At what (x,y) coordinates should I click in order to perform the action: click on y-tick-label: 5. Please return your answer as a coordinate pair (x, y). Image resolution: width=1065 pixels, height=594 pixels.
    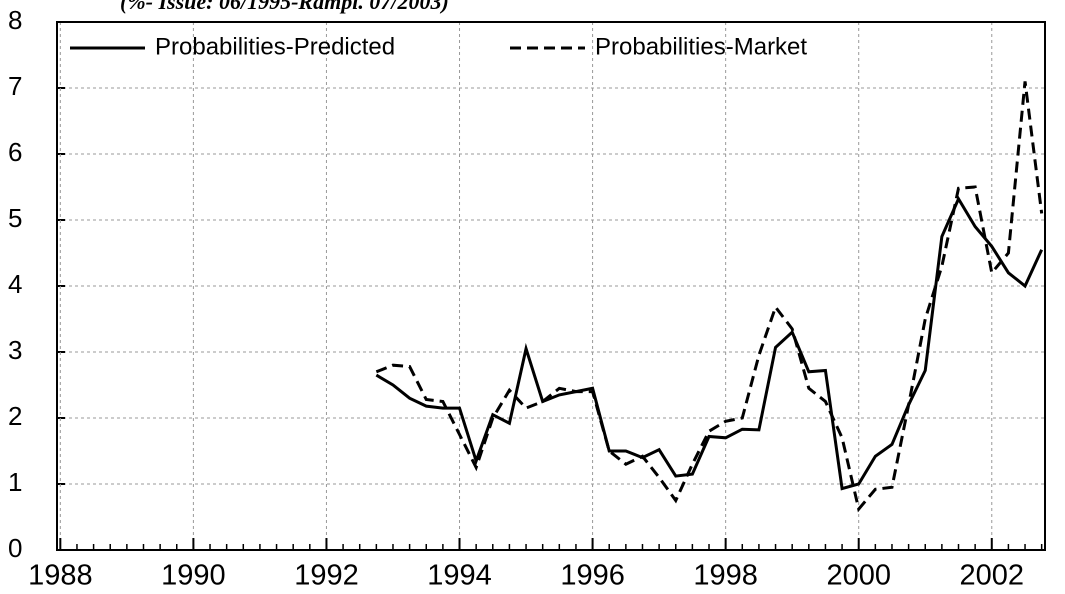
    Looking at the image, I should click on (15, 218).